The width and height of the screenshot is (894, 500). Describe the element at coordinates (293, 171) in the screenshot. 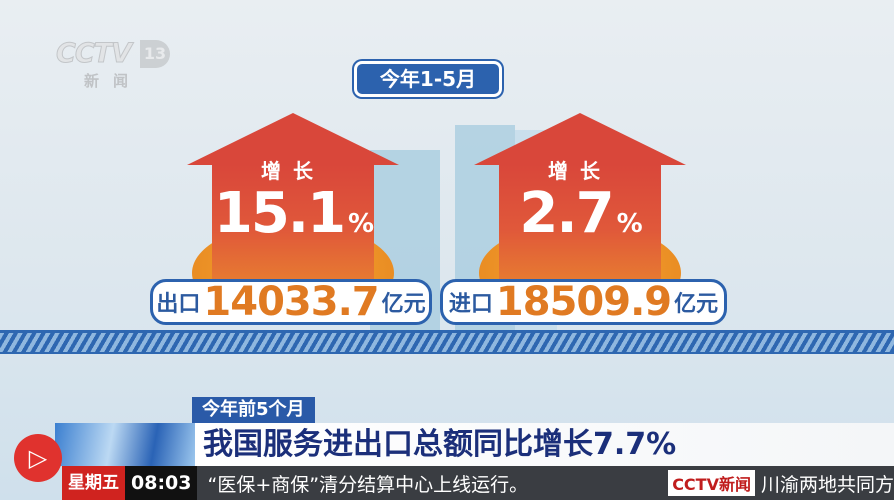

I see `export-growth-label: 增长` at that location.